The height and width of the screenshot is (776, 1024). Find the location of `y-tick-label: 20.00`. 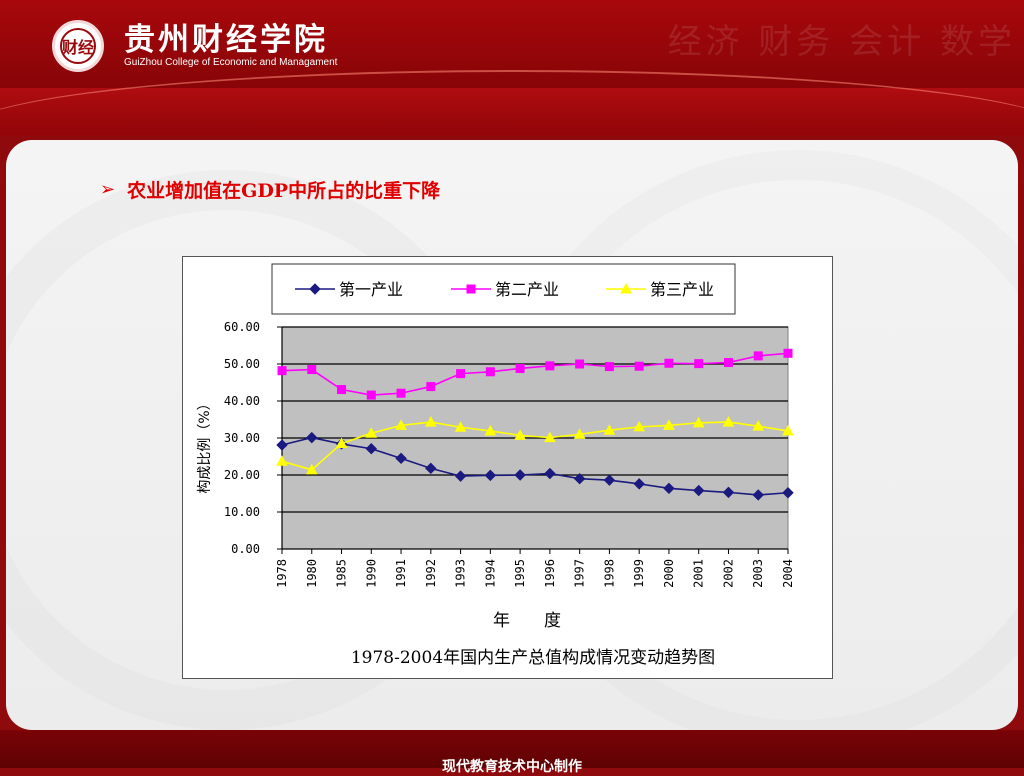

y-tick-label: 20.00 is located at coordinates (242, 475).